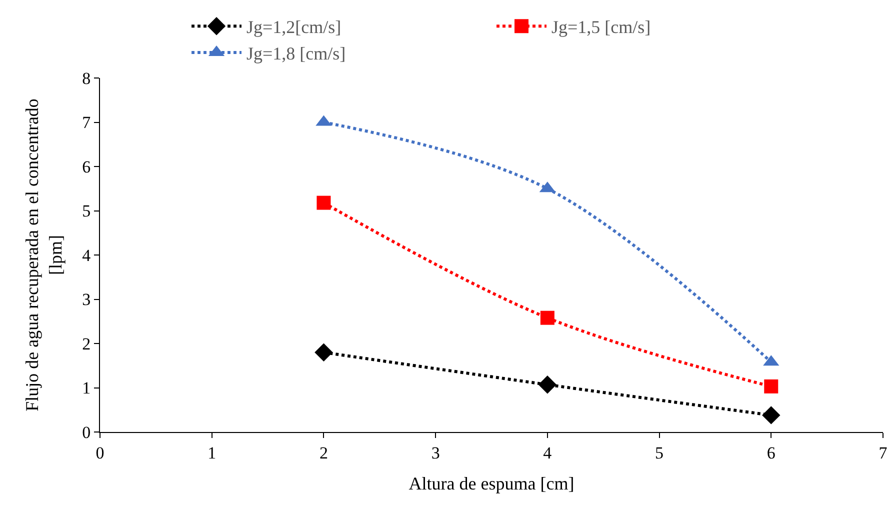 The height and width of the screenshot is (512, 896). Describe the element at coordinates (86, 432) in the screenshot. I see `y-tick-label: 0` at that location.